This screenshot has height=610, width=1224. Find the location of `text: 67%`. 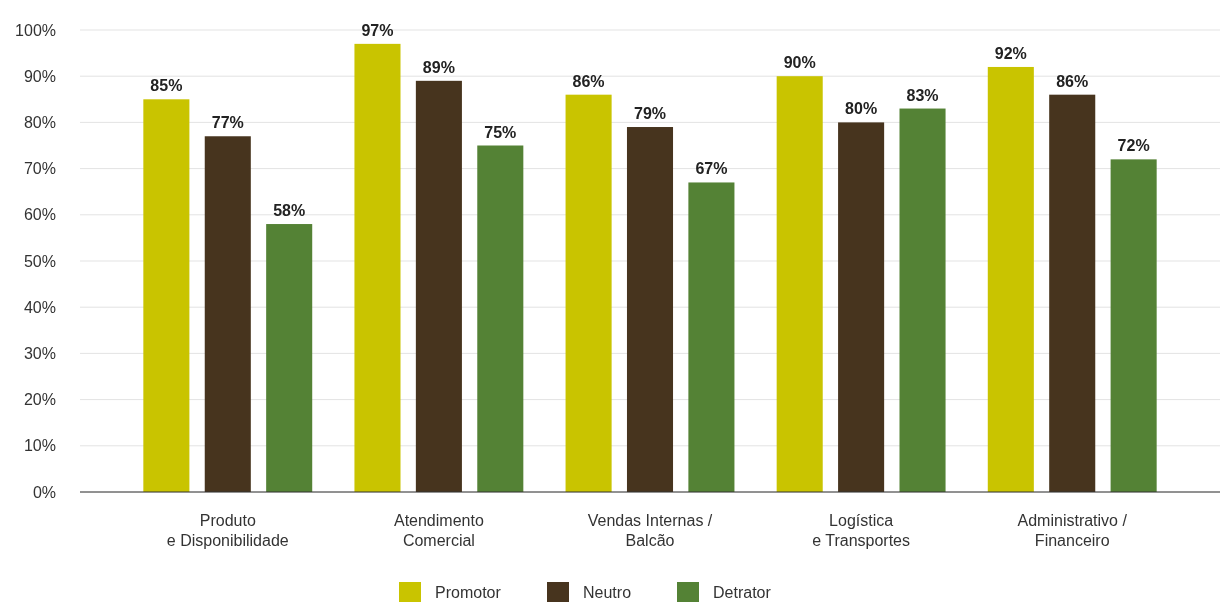

text: 67% is located at coordinates (711, 169).